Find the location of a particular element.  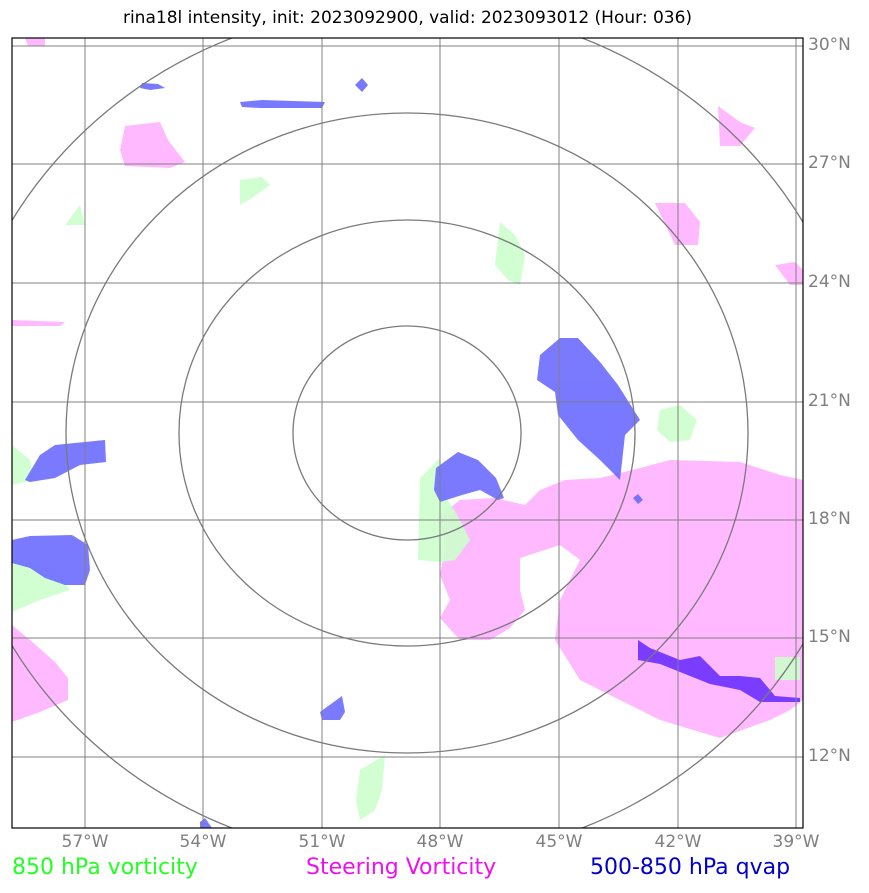

lat-label-15n: 15°N is located at coordinates (829, 637).